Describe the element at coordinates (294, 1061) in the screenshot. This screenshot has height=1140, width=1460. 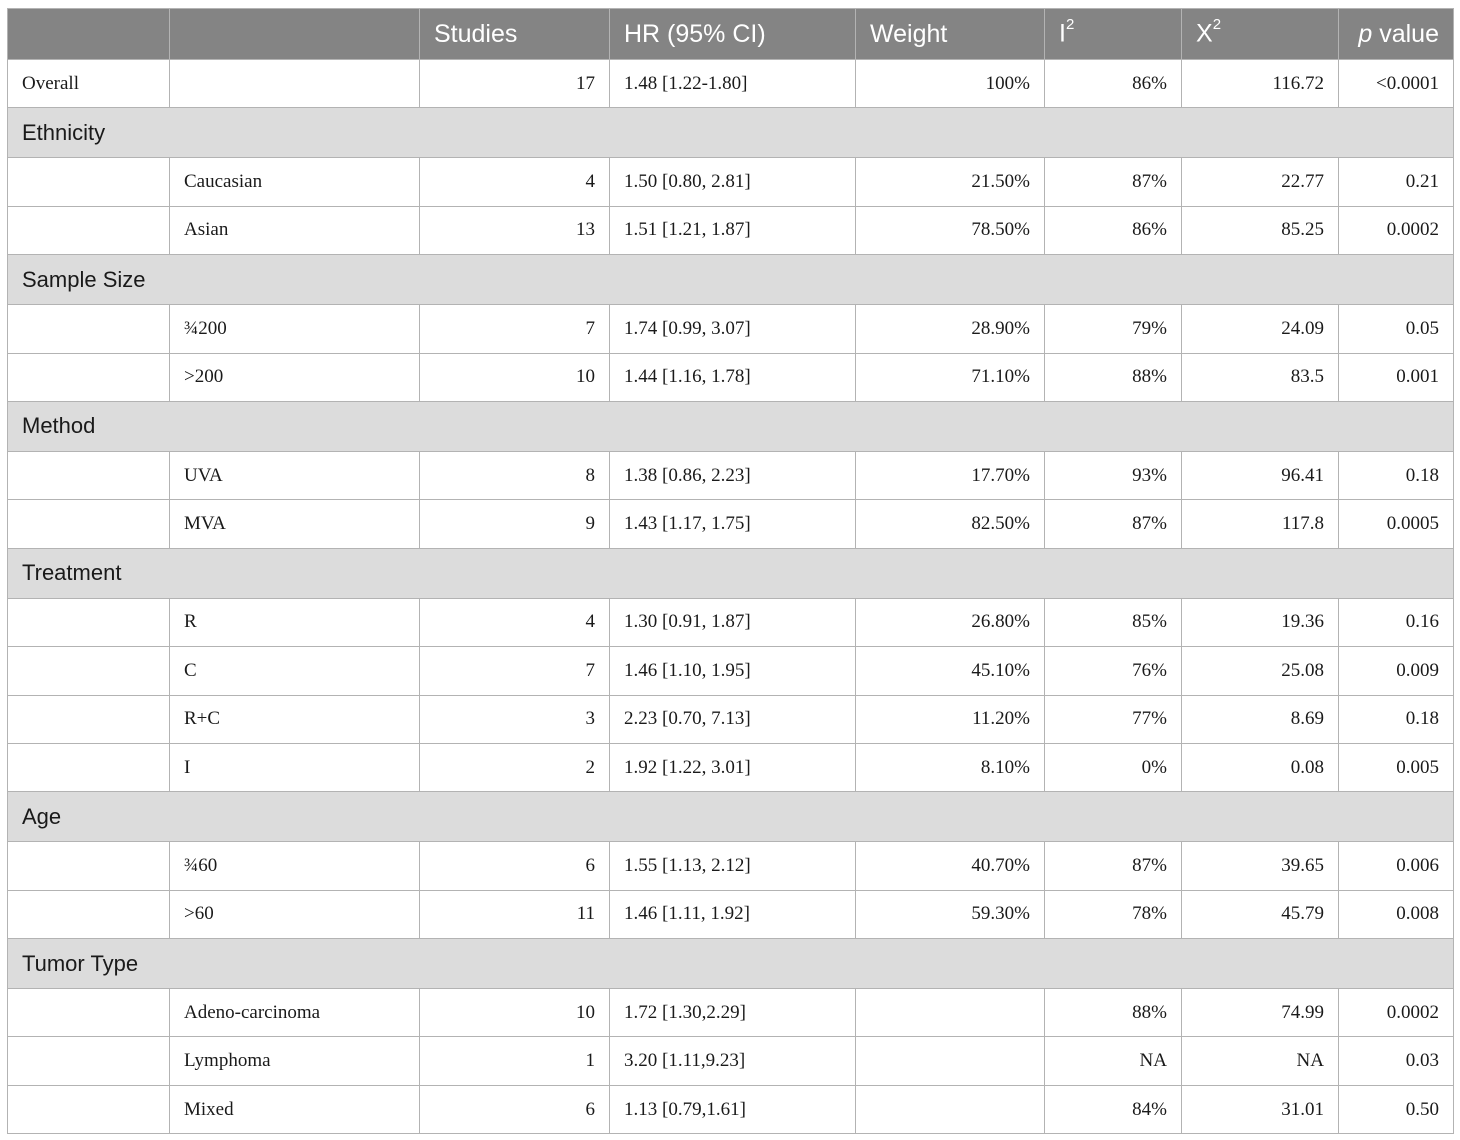
I see `subgroup-label: Lymphoma` at that location.